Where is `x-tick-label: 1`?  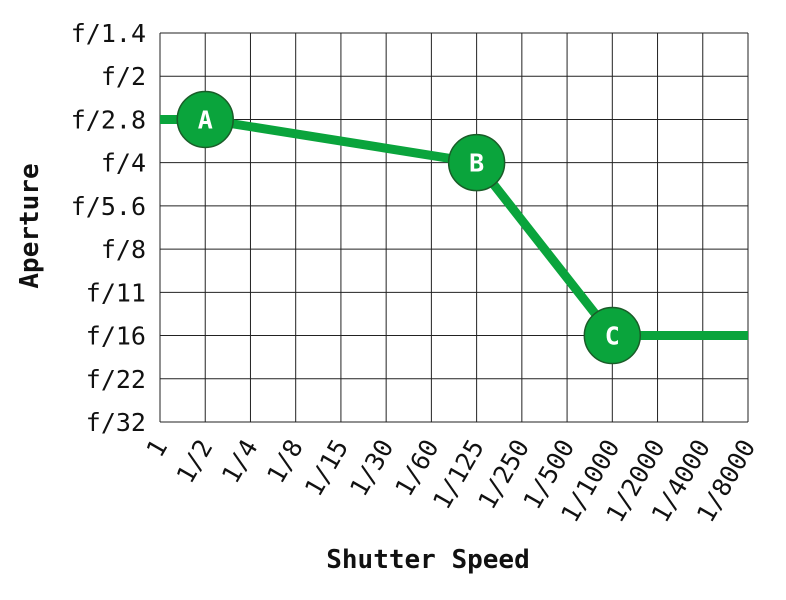
x-tick-label: 1 is located at coordinates (157, 449).